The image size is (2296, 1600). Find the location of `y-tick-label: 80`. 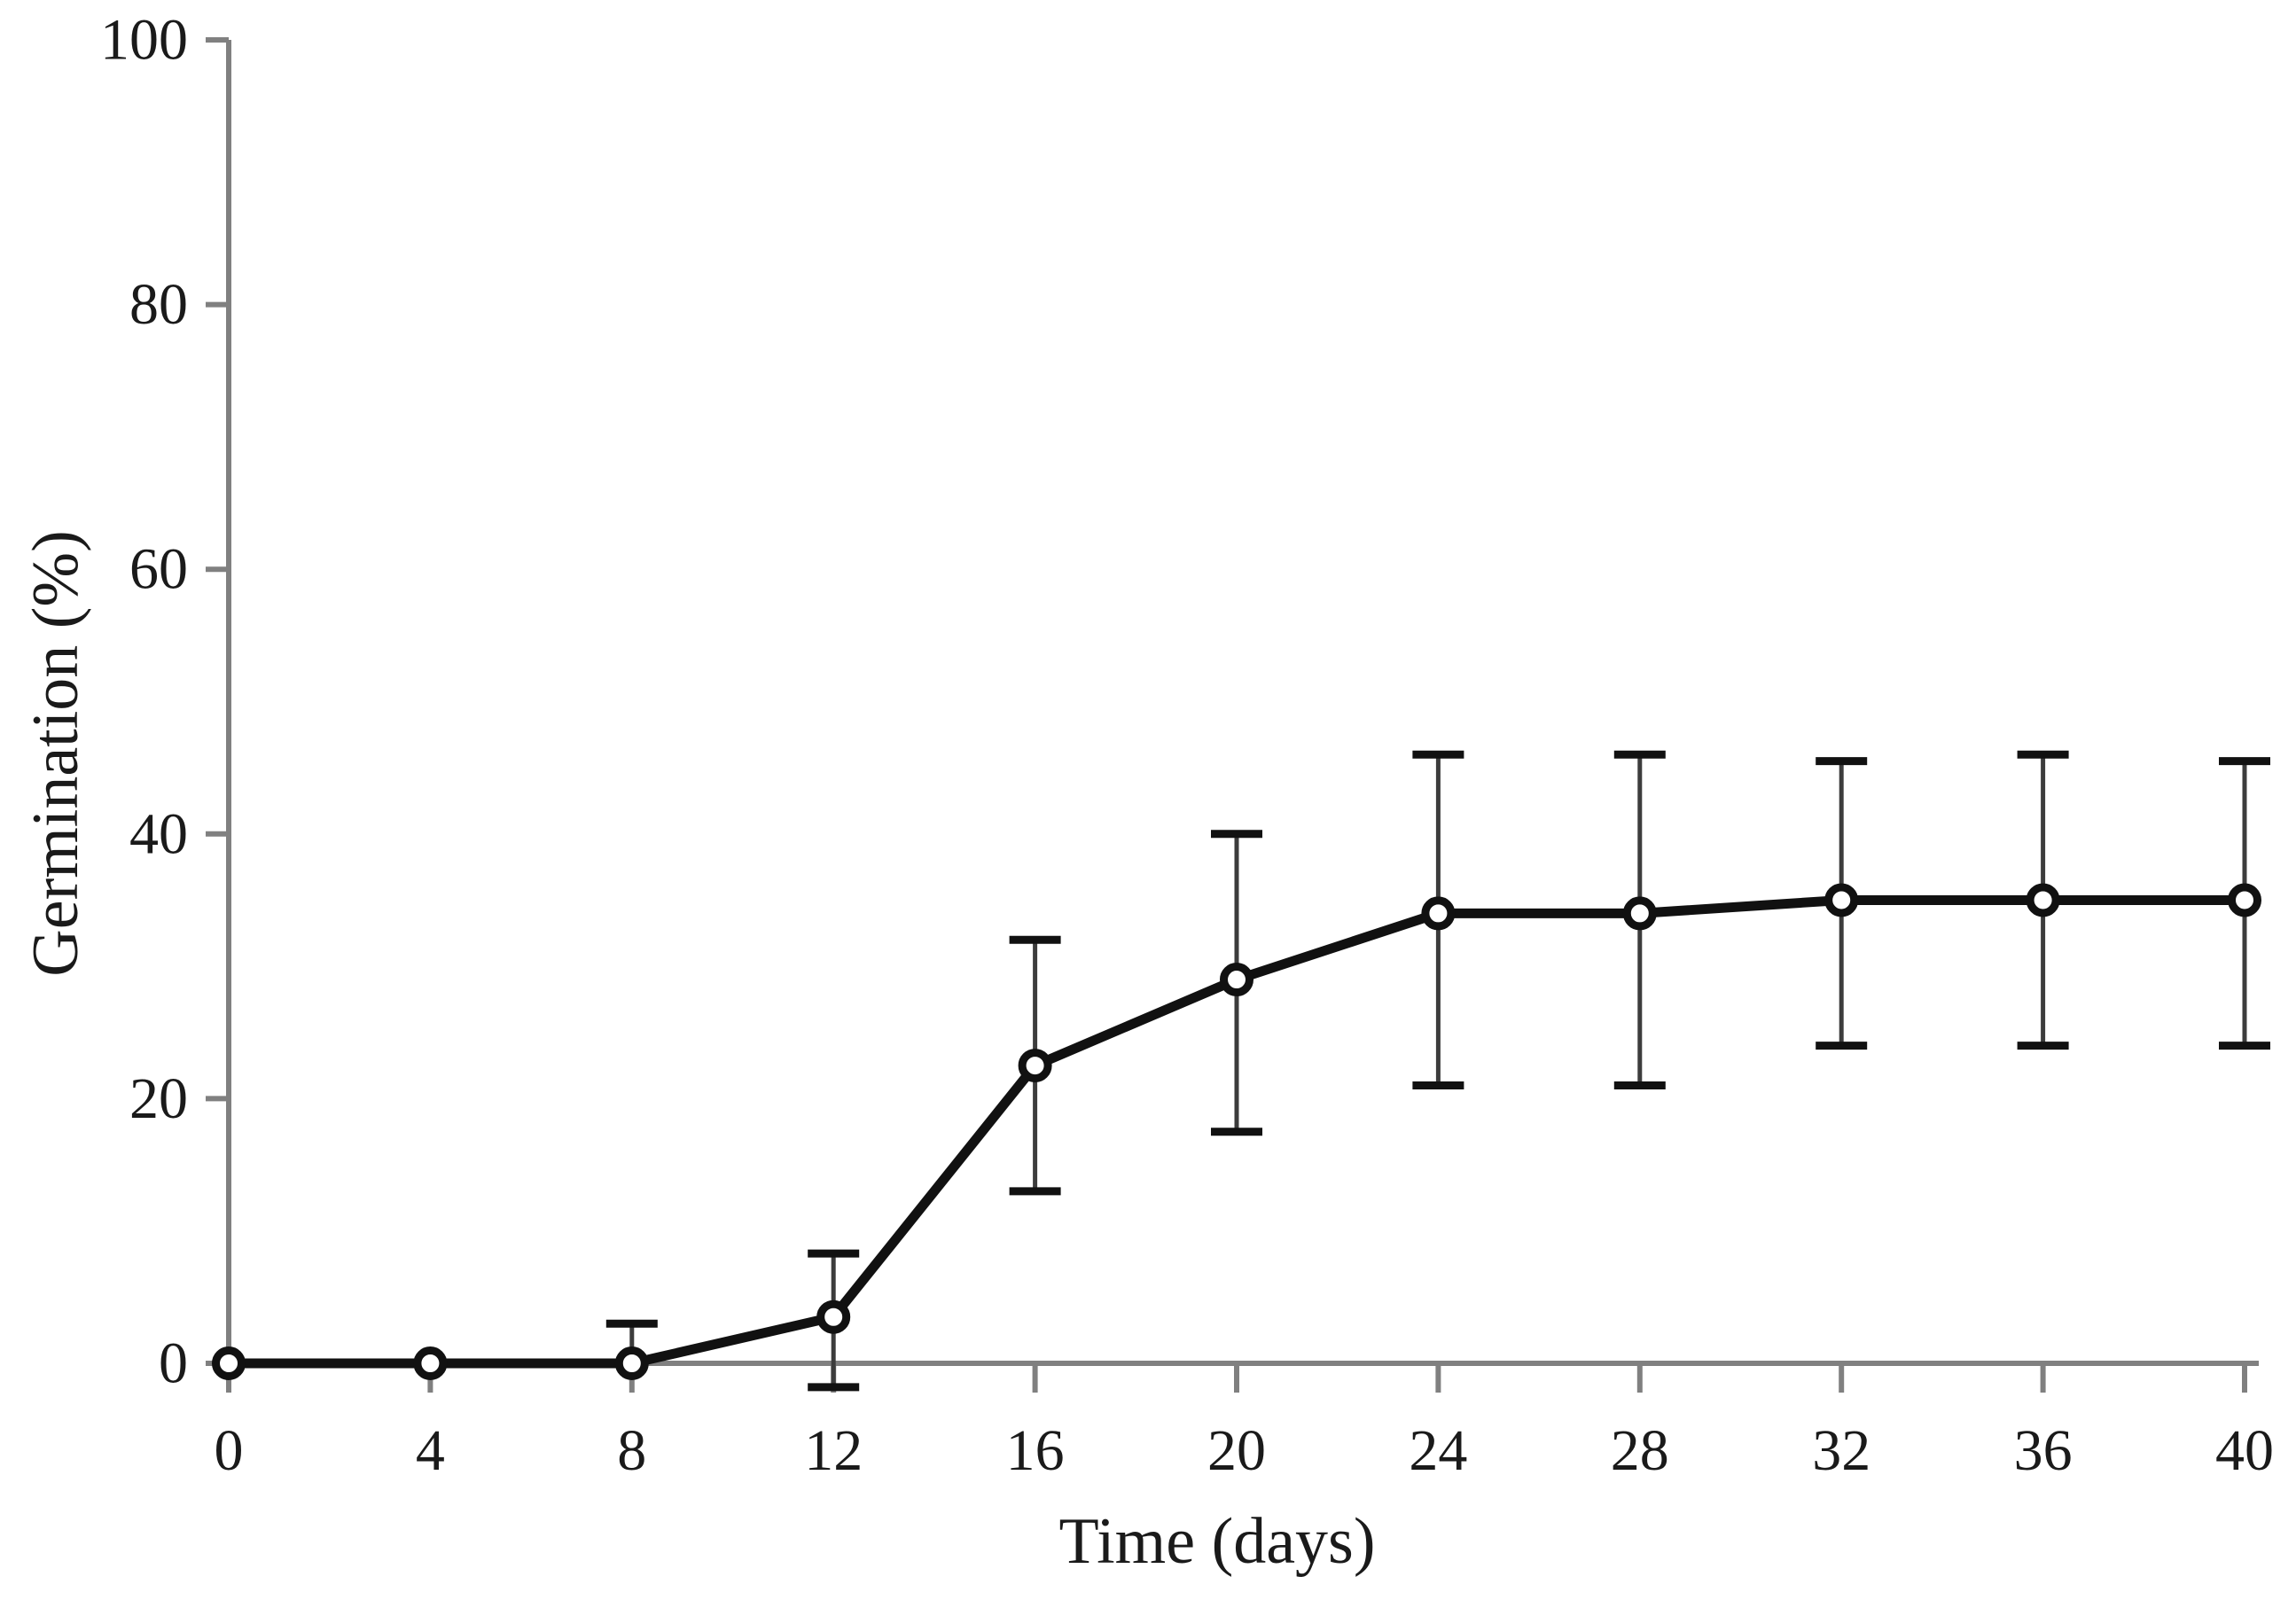

y-tick-label: 80 is located at coordinates (158, 304).